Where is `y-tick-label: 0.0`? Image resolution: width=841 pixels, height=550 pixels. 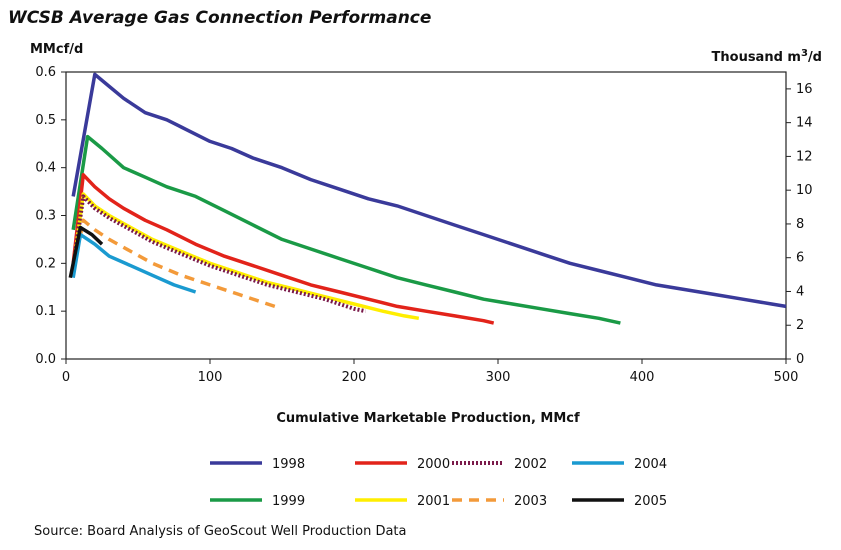
y-tick-label: 0.0 is located at coordinates (45, 359).